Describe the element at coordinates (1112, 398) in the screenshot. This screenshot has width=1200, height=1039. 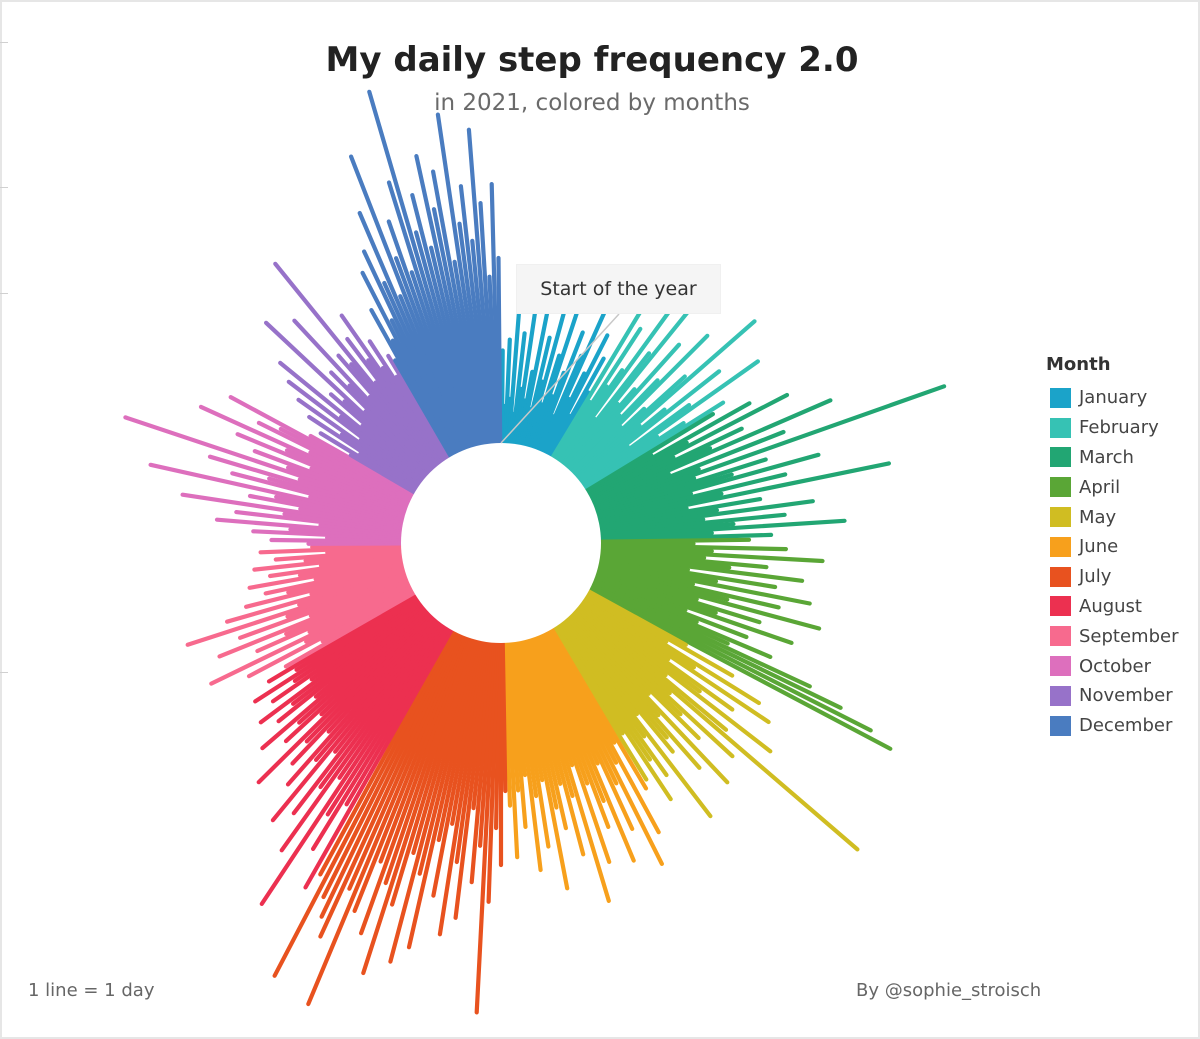
I see `legend-item-january: January` at that location.